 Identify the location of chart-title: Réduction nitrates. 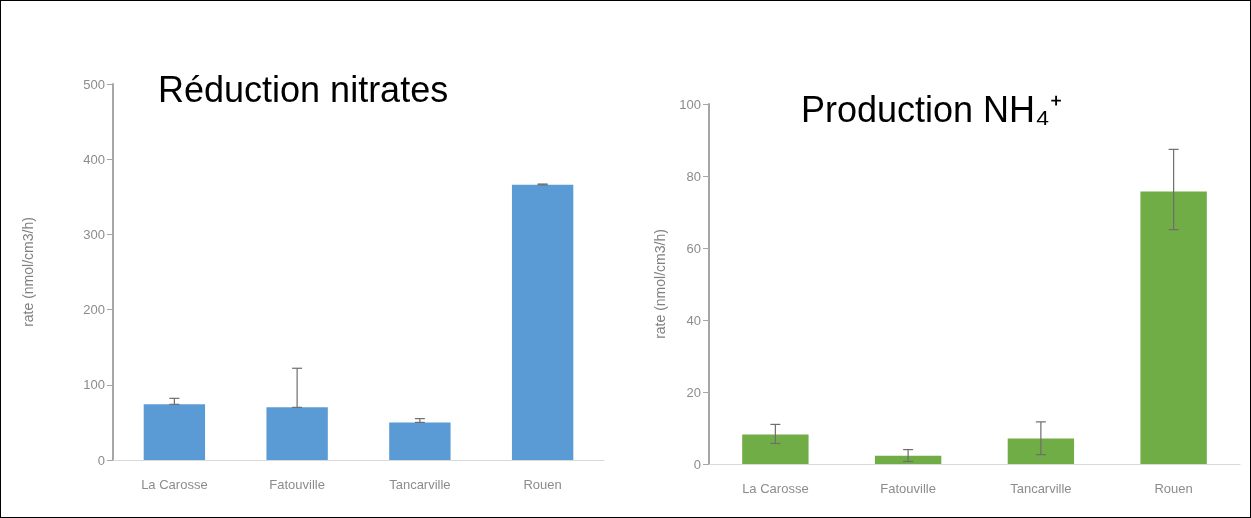
(303, 89).